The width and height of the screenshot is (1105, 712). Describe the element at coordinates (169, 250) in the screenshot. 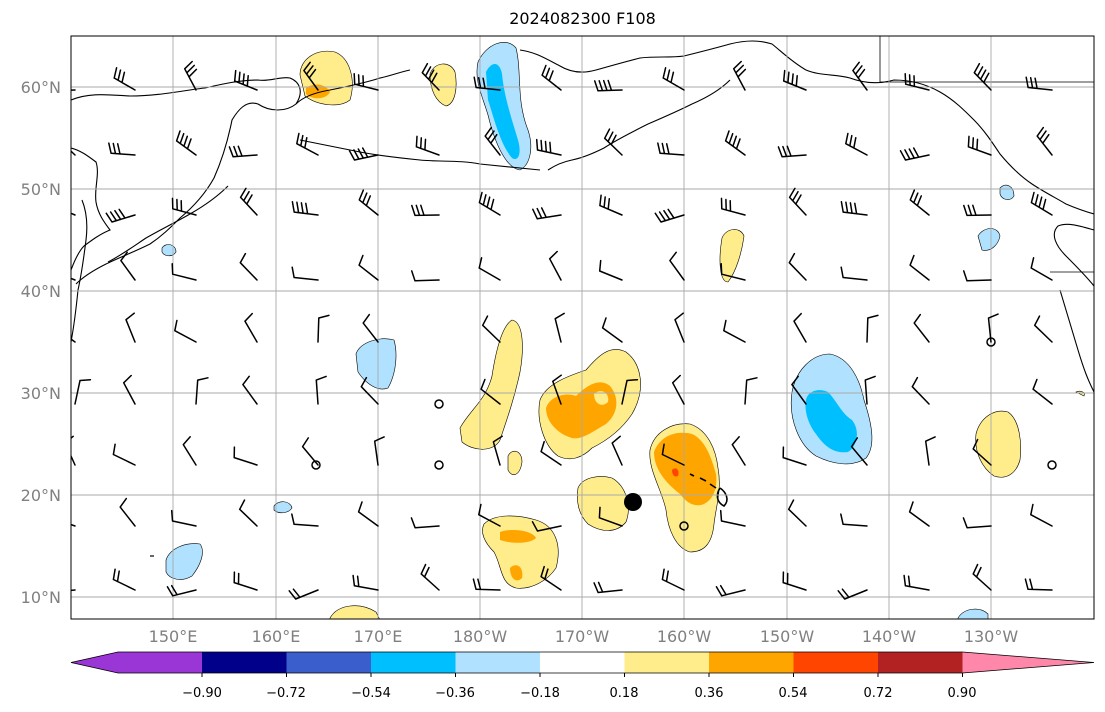

I see `contour-blue-44n-w` at that location.